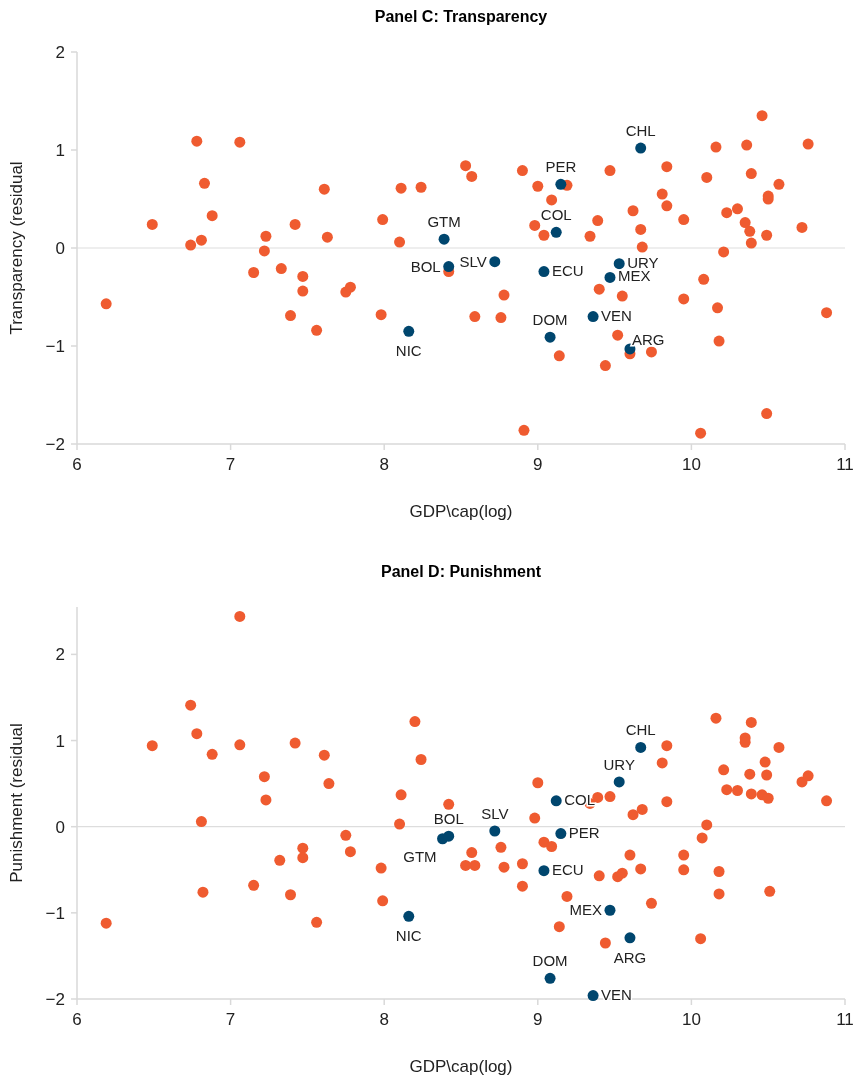  I want to click on chart-title: Panel D: Punishment, so click(461, 571).